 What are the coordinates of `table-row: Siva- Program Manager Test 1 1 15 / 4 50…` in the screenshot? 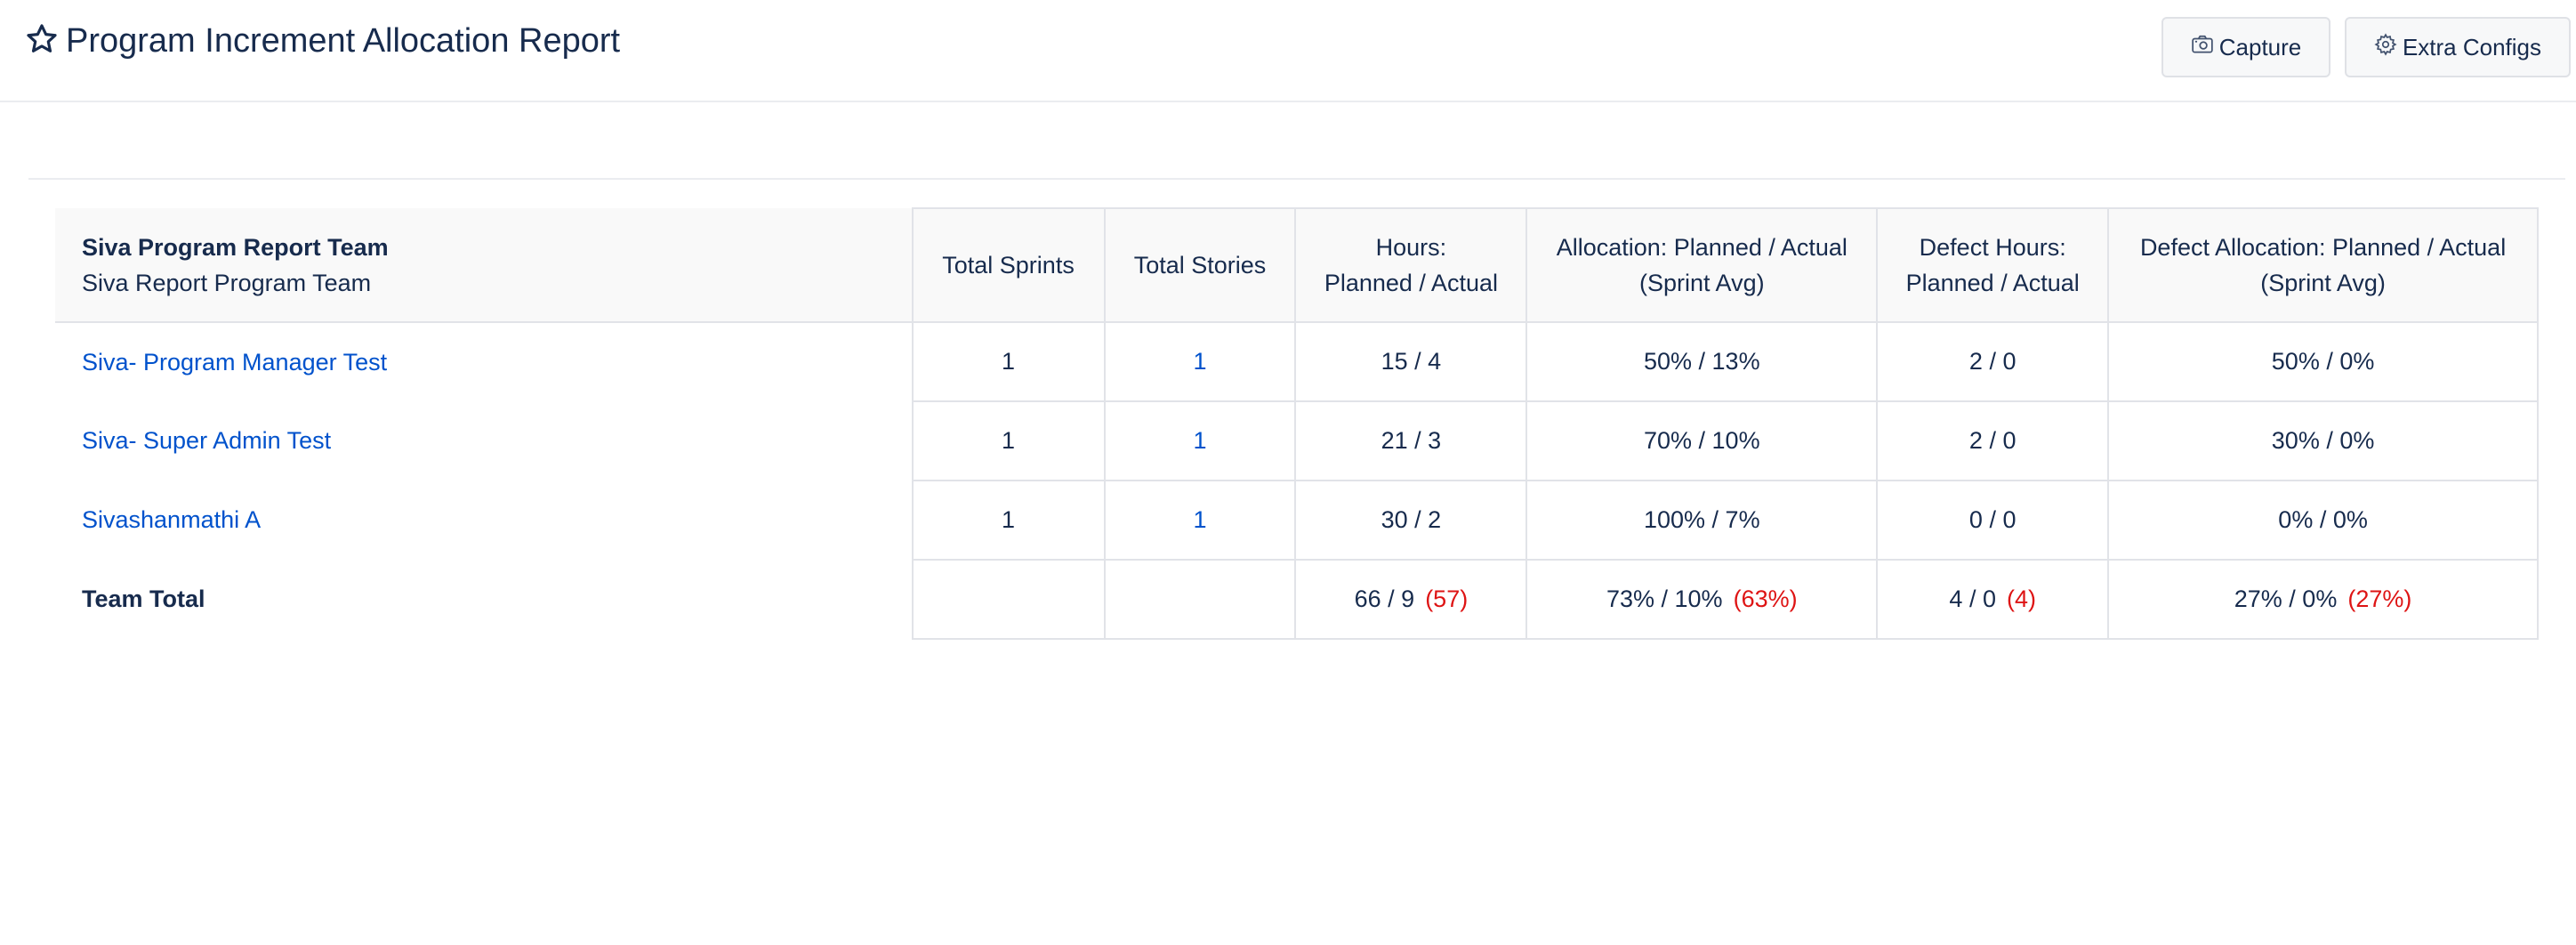 It's located at (1297, 361).